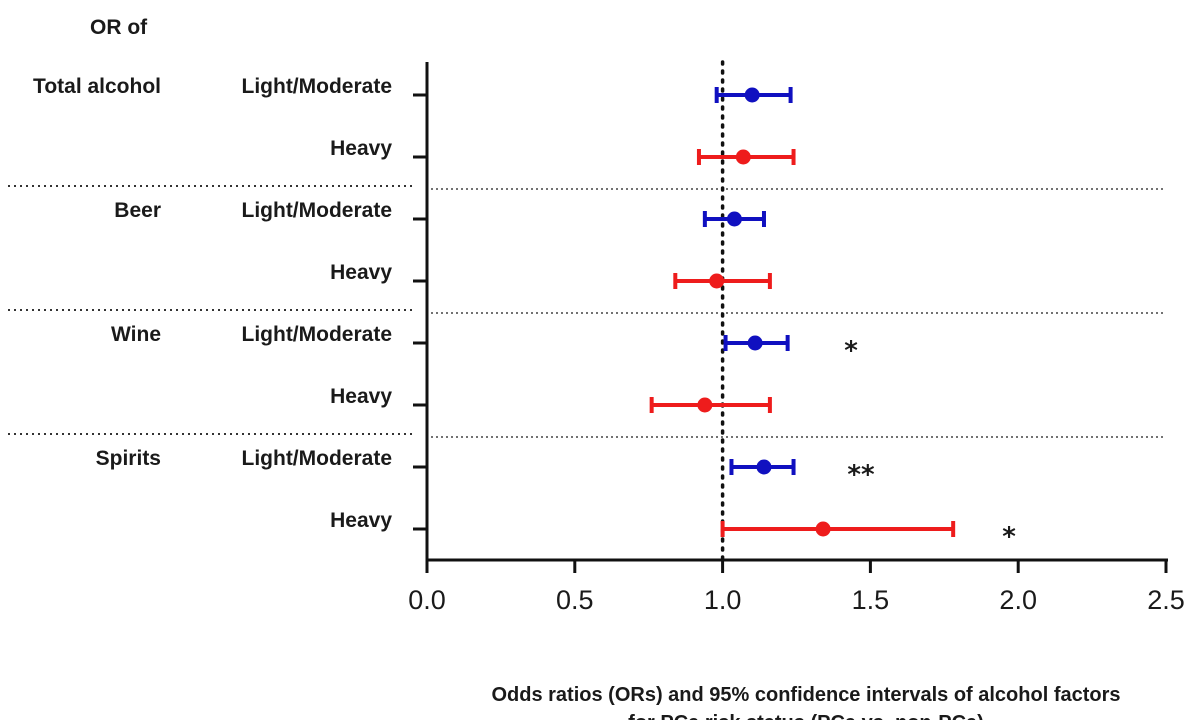 The image size is (1200, 720). What do you see at coordinates (723, 600) in the screenshot?
I see `x-tick-label: 1.0` at bounding box center [723, 600].